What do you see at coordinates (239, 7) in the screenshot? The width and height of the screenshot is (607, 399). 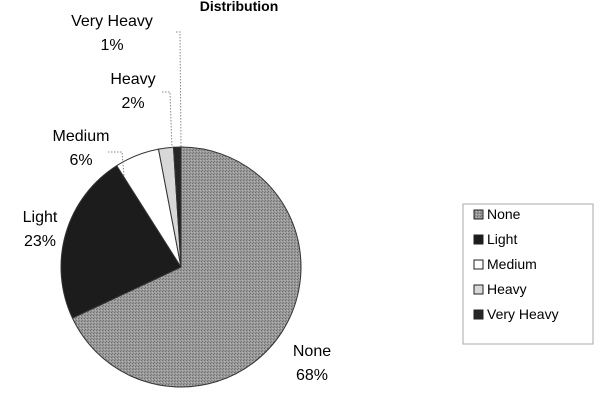 I see `chart-title: Distribution` at bounding box center [239, 7].